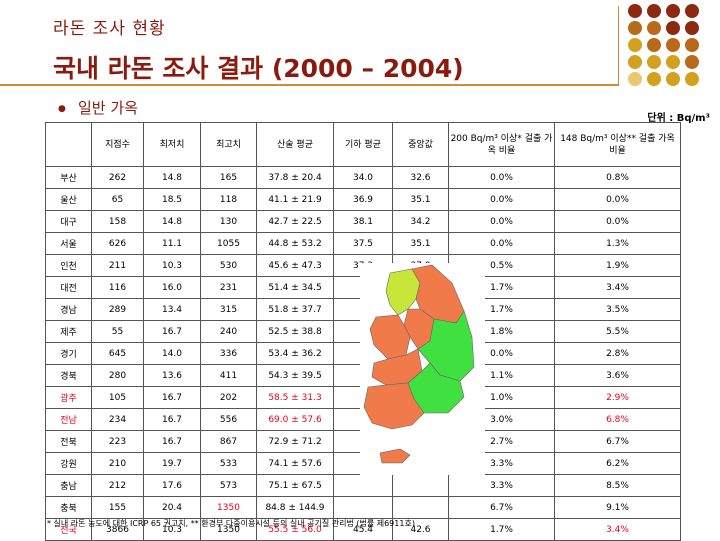 The image size is (720, 541). What do you see at coordinates (617, 441) in the screenshot?
I see `table-cell: 6.7%` at bounding box center [617, 441].